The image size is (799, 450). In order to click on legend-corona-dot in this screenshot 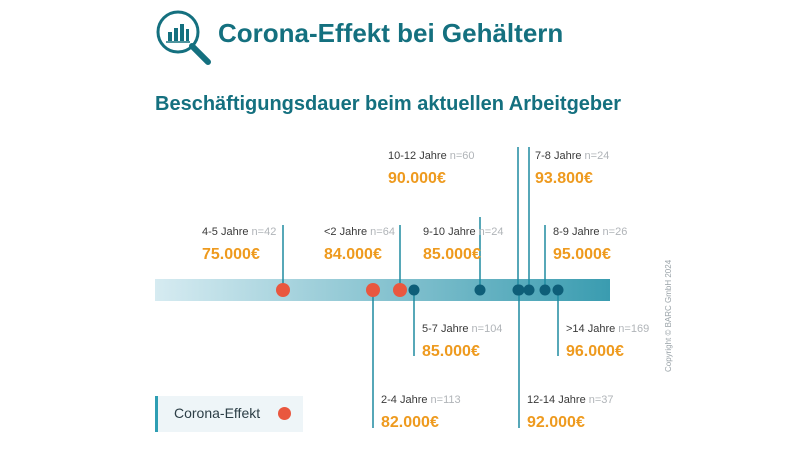, I will do `click(284, 413)`.